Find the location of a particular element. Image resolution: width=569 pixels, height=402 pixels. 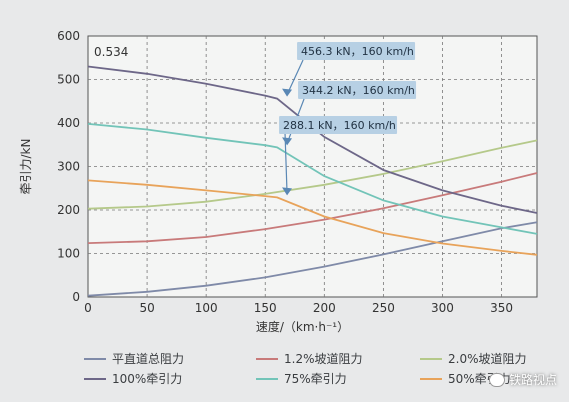

y-tick-label: 100 is located at coordinates (68, 254).